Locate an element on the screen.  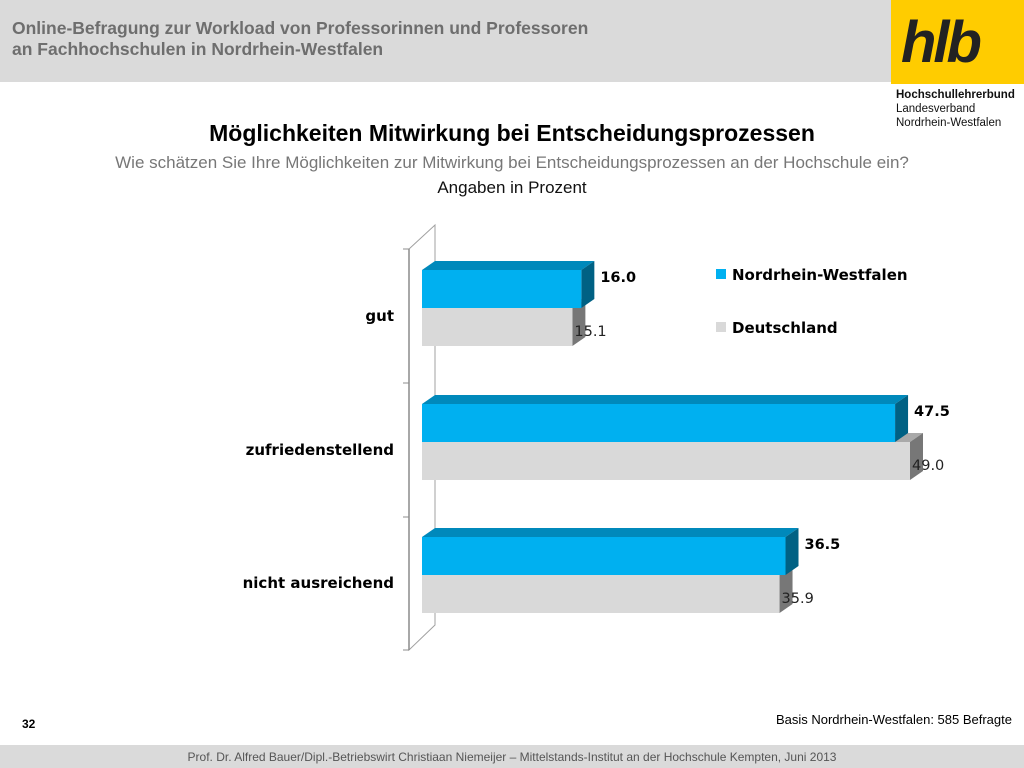
bar-nrw-gut-side is located at coordinates (588, 284).